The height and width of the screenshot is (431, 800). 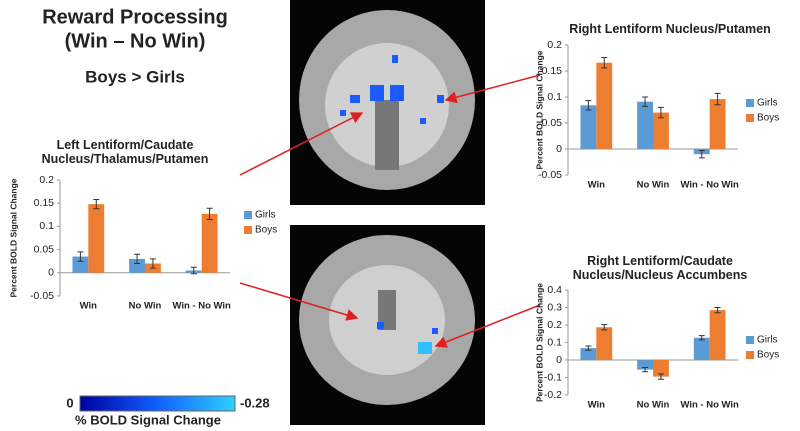 What do you see at coordinates (553, 395) in the screenshot?
I see `y-tick-label: -0.2` at bounding box center [553, 395].